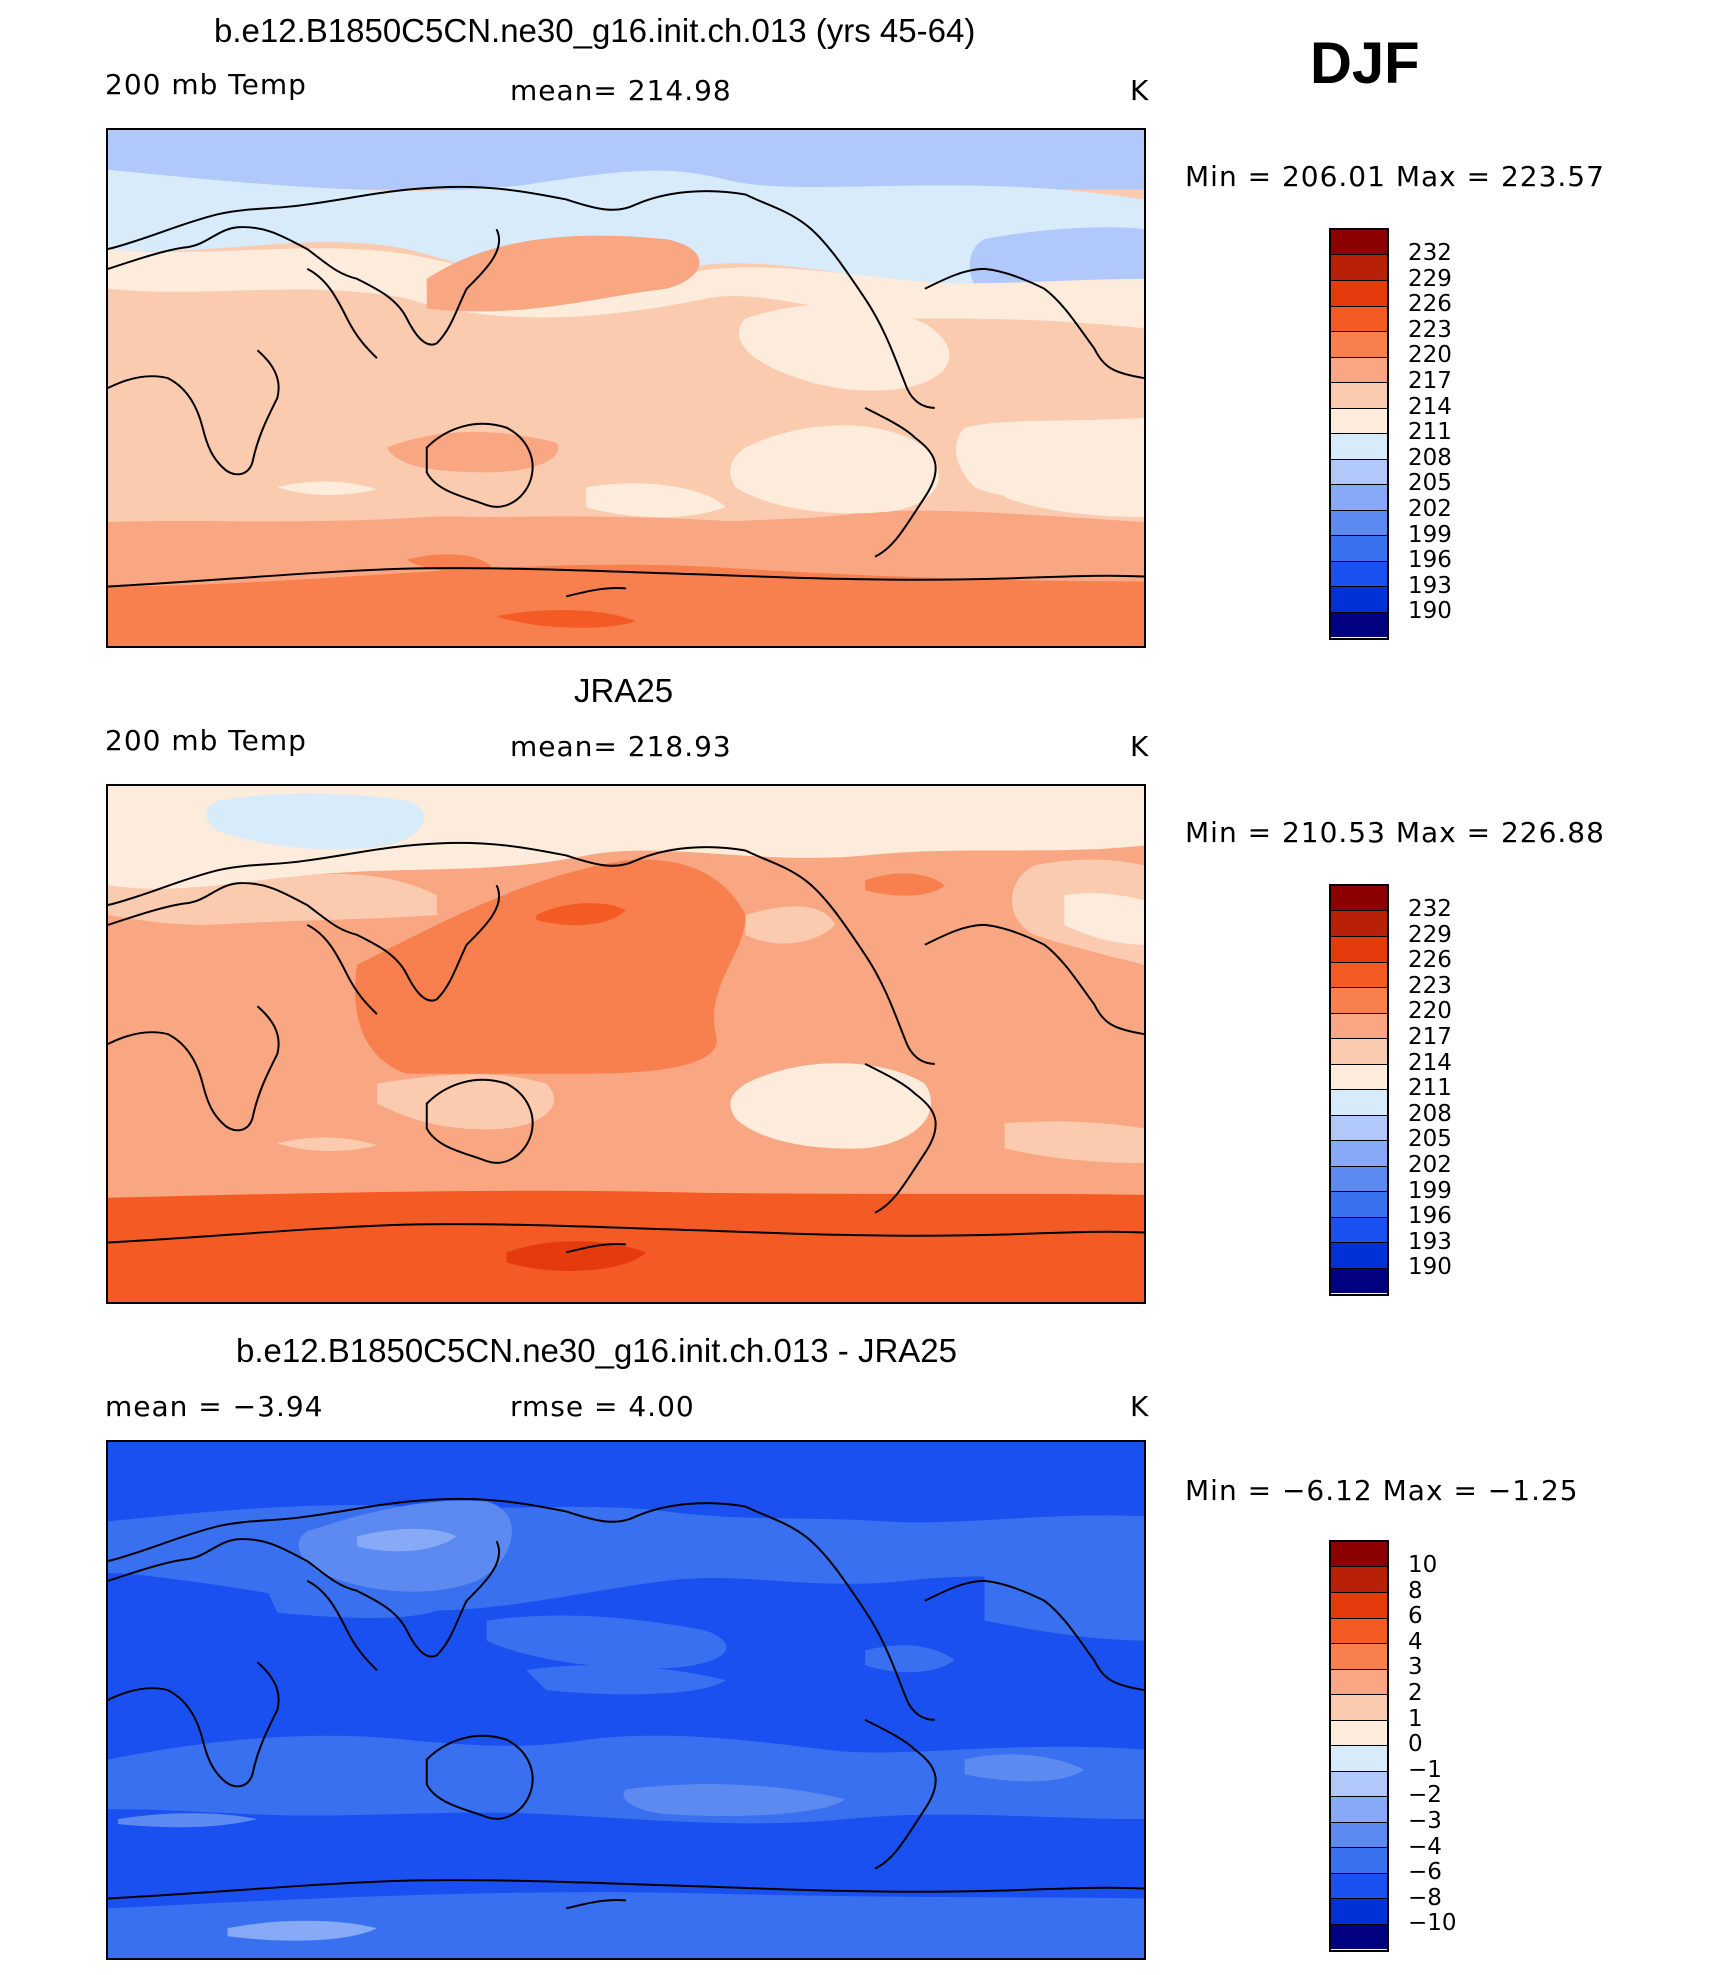 This screenshot has height=1975, width=1710. I want to click on colorbar-label: 0, so click(1415, 1744).